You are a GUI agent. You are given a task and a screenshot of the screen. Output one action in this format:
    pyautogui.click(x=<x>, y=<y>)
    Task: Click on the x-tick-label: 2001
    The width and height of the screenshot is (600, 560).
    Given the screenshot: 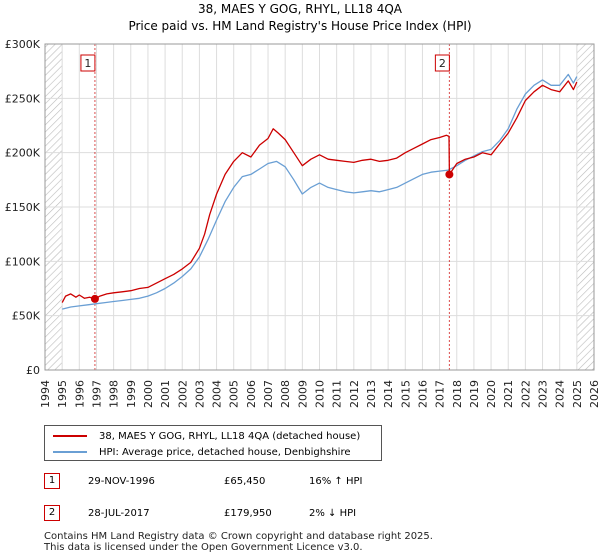 What is the action you would take?
    pyautogui.click(x=165, y=394)
    